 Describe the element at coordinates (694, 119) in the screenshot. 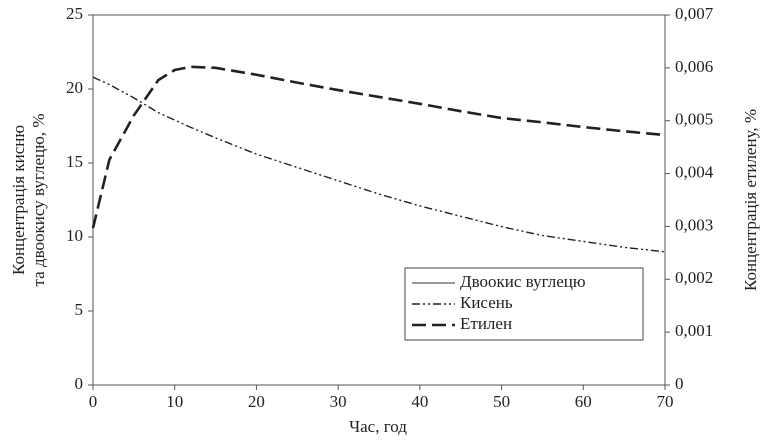

I see `y2-tick-label: 0,005` at that location.